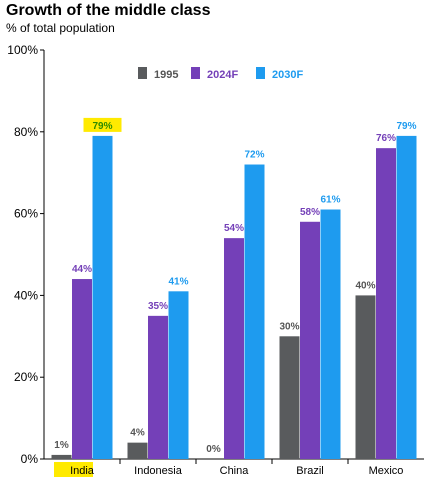 This screenshot has width=428, height=483. What do you see at coordinates (310, 471) in the screenshot?
I see `x-tick-label: Brazil` at bounding box center [310, 471].